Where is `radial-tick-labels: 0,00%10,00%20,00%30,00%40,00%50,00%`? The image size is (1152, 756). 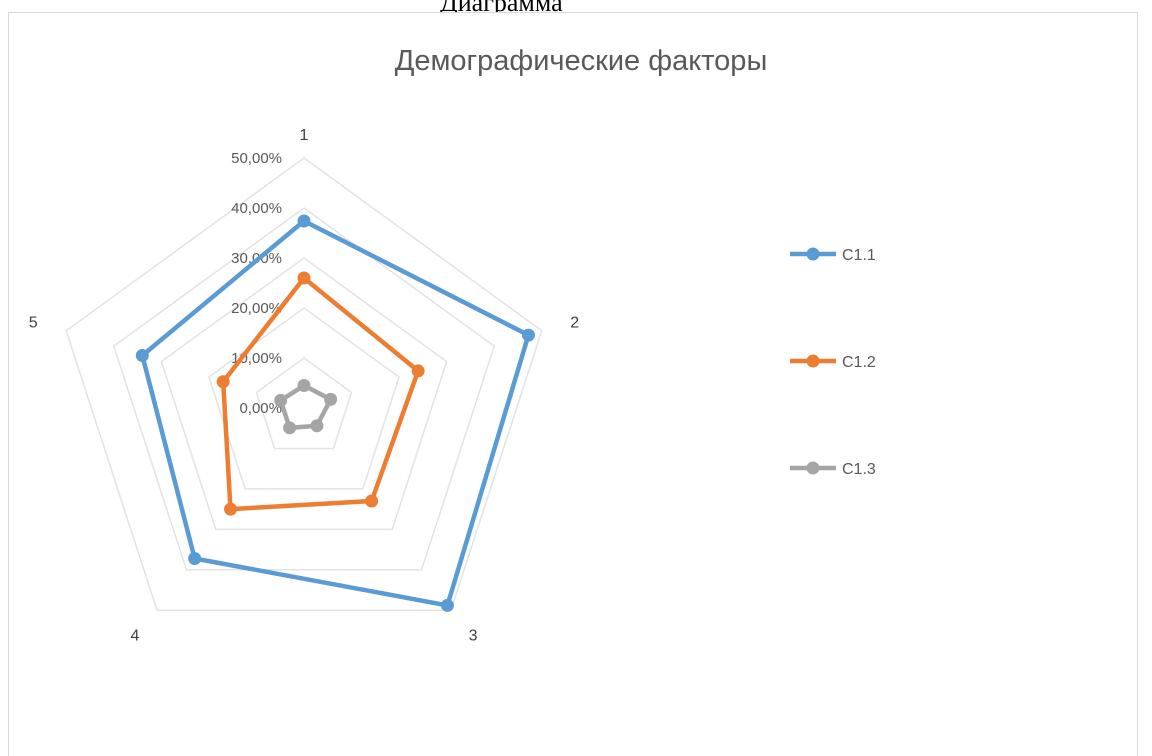
radial-tick-labels: 0,00%10,00%20,00%30,00%40,00%50,00% is located at coordinates (256, 283).